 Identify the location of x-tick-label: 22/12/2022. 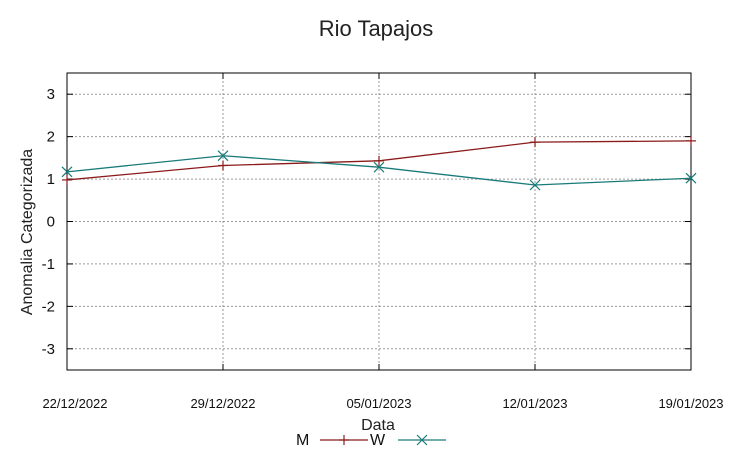
(74, 403).